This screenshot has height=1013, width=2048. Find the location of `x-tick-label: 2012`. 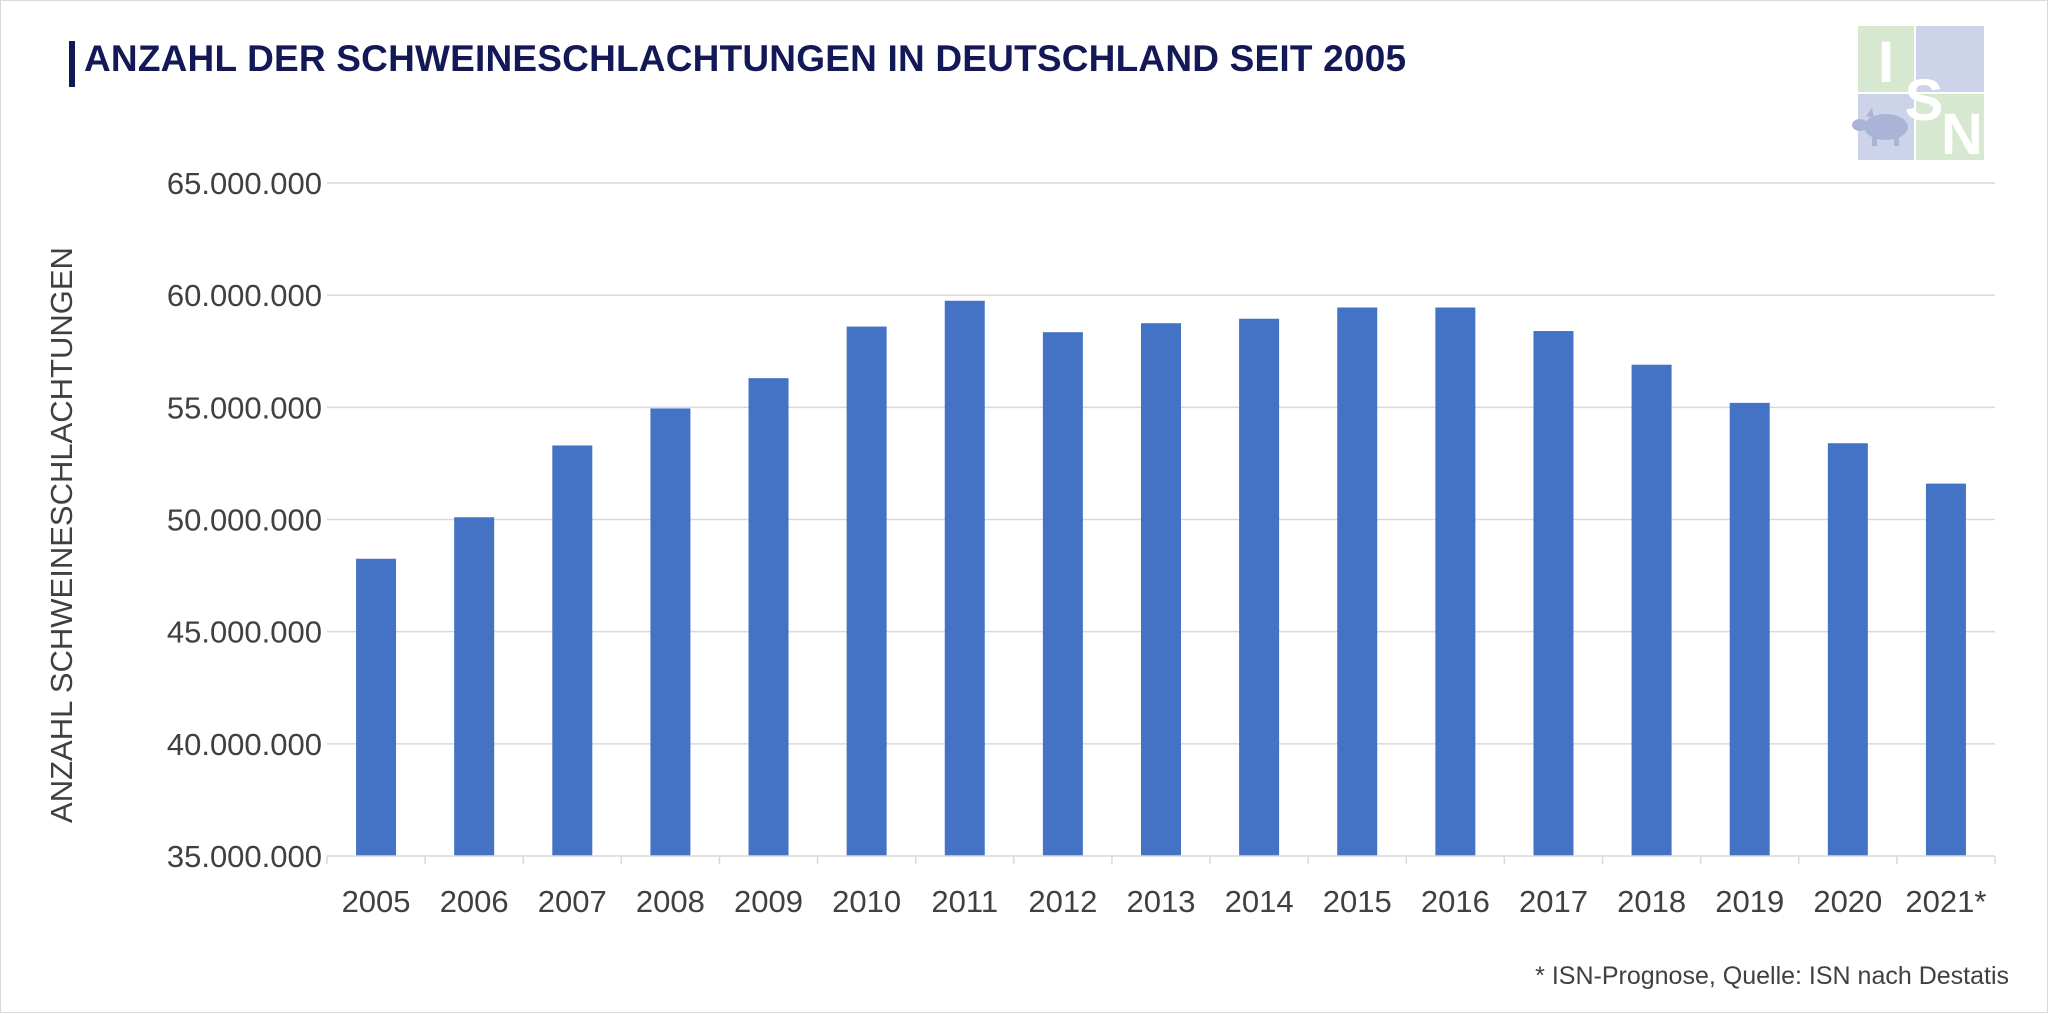

x-tick-label: 2012 is located at coordinates (1062, 901).